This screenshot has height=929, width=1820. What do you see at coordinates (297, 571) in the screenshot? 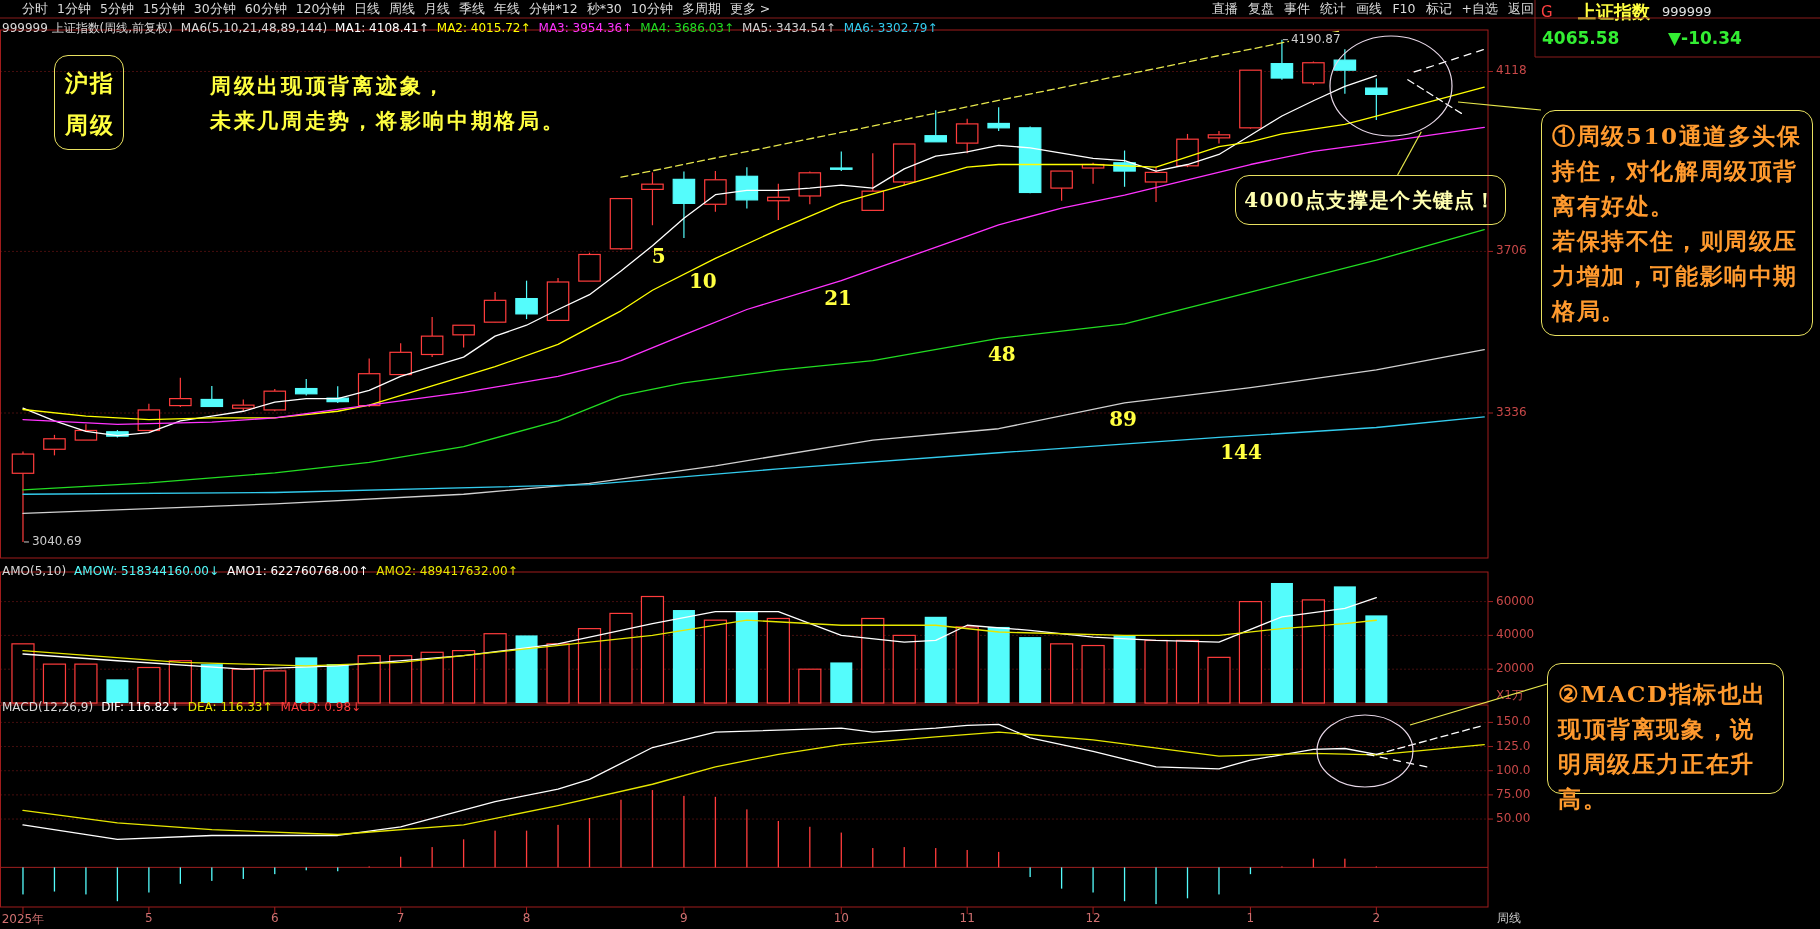
I see `text: AMO1: 622760768.00↑` at bounding box center [297, 571].